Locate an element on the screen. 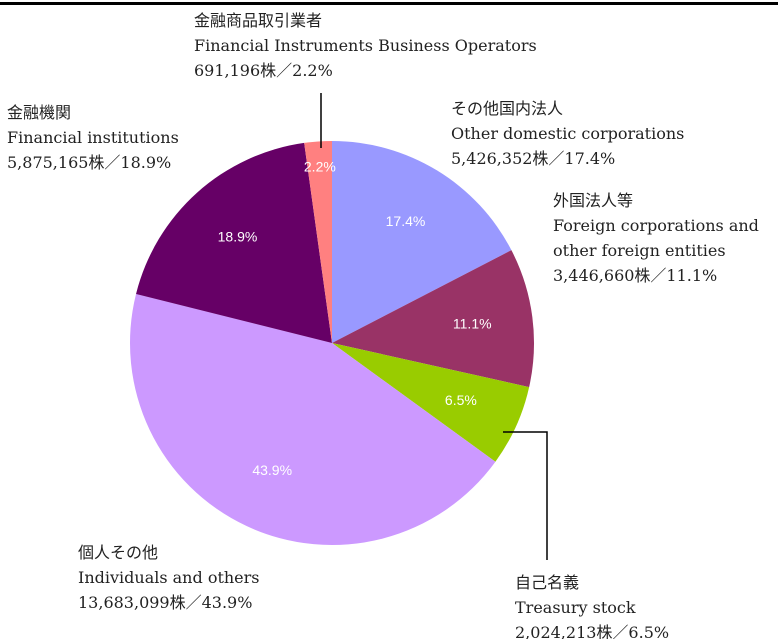 The height and width of the screenshot is (639, 778). slice-label: 2.2% is located at coordinates (320, 166).